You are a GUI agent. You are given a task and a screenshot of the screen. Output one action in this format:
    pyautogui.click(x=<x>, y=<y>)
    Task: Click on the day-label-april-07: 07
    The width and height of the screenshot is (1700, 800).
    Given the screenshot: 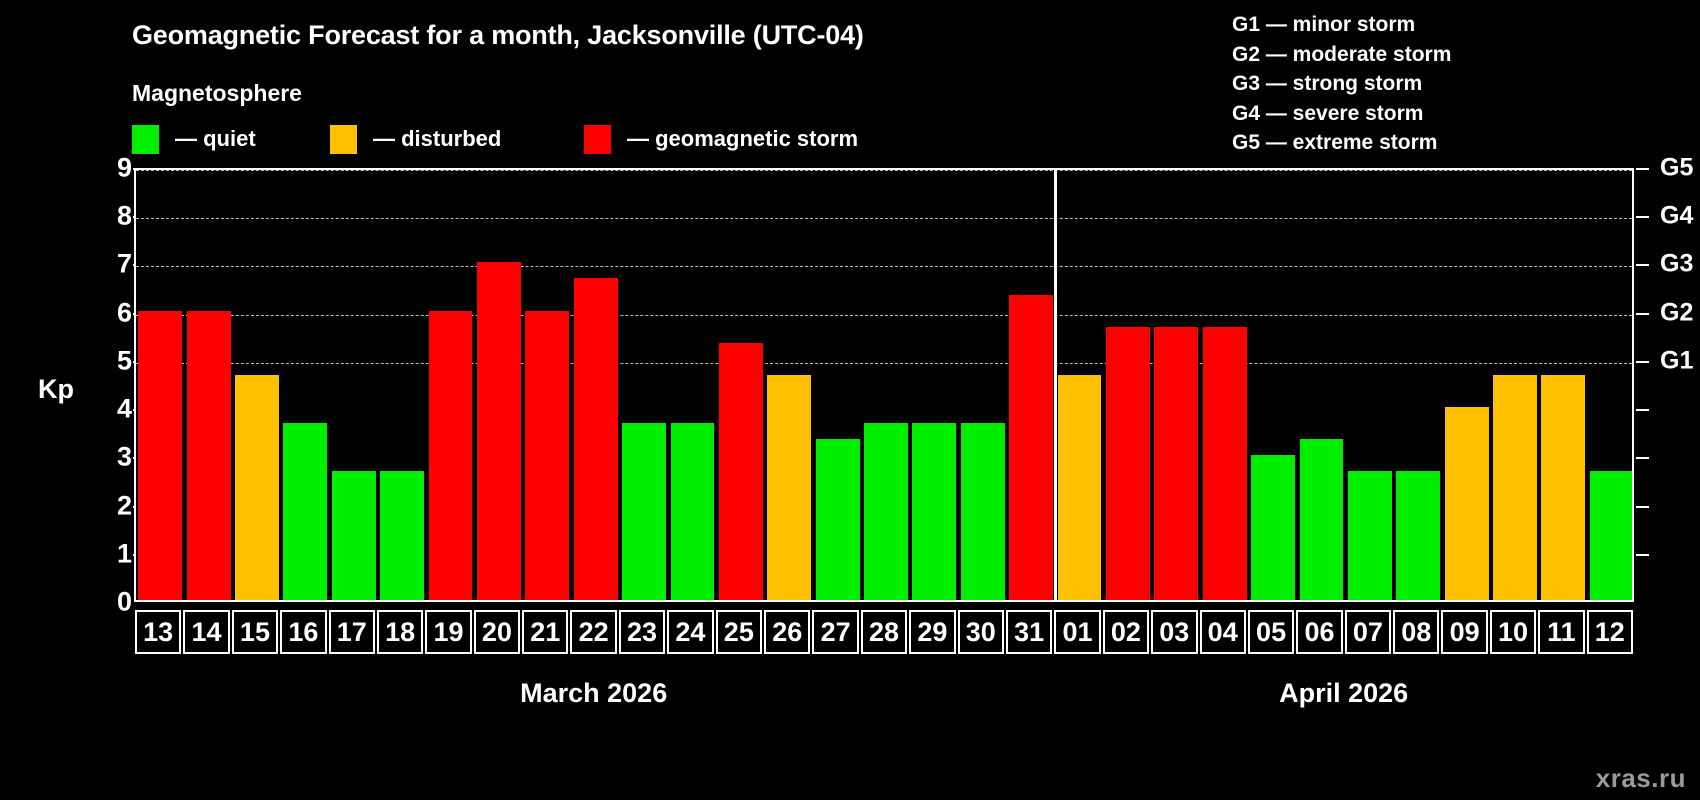 What is the action you would take?
    pyautogui.click(x=1368, y=632)
    